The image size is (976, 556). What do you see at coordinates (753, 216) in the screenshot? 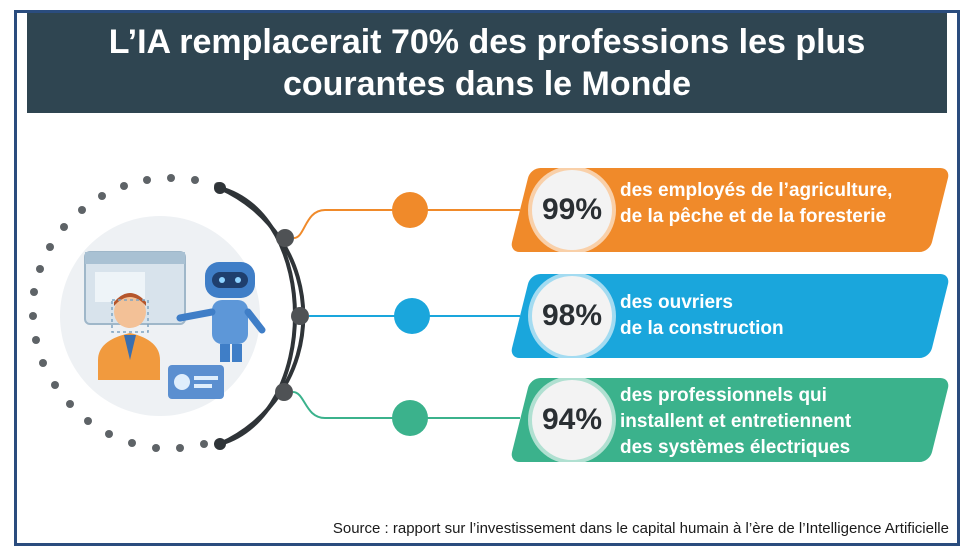
I see `stat-line: de la pêche et de la foresterie` at bounding box center [753, 216].